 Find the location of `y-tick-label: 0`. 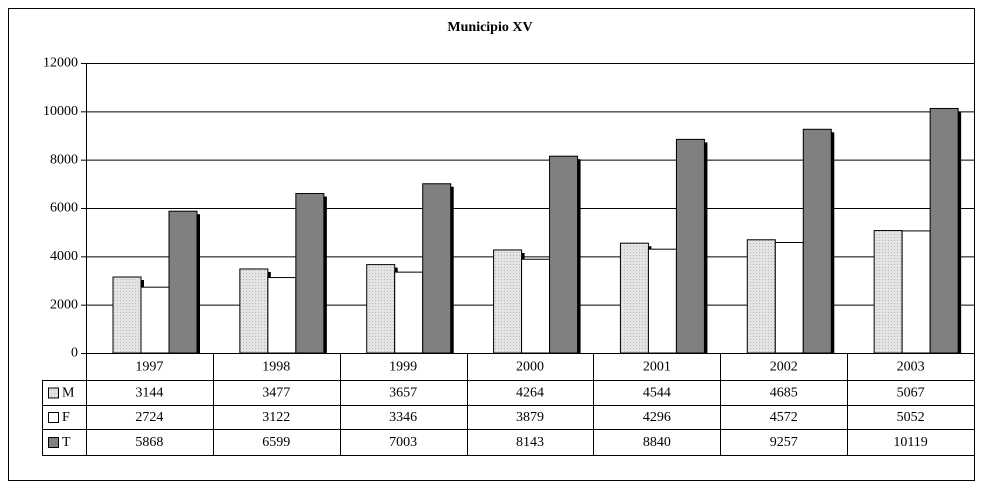

y-tick-label: 0 is located at coordinates (74, 353).